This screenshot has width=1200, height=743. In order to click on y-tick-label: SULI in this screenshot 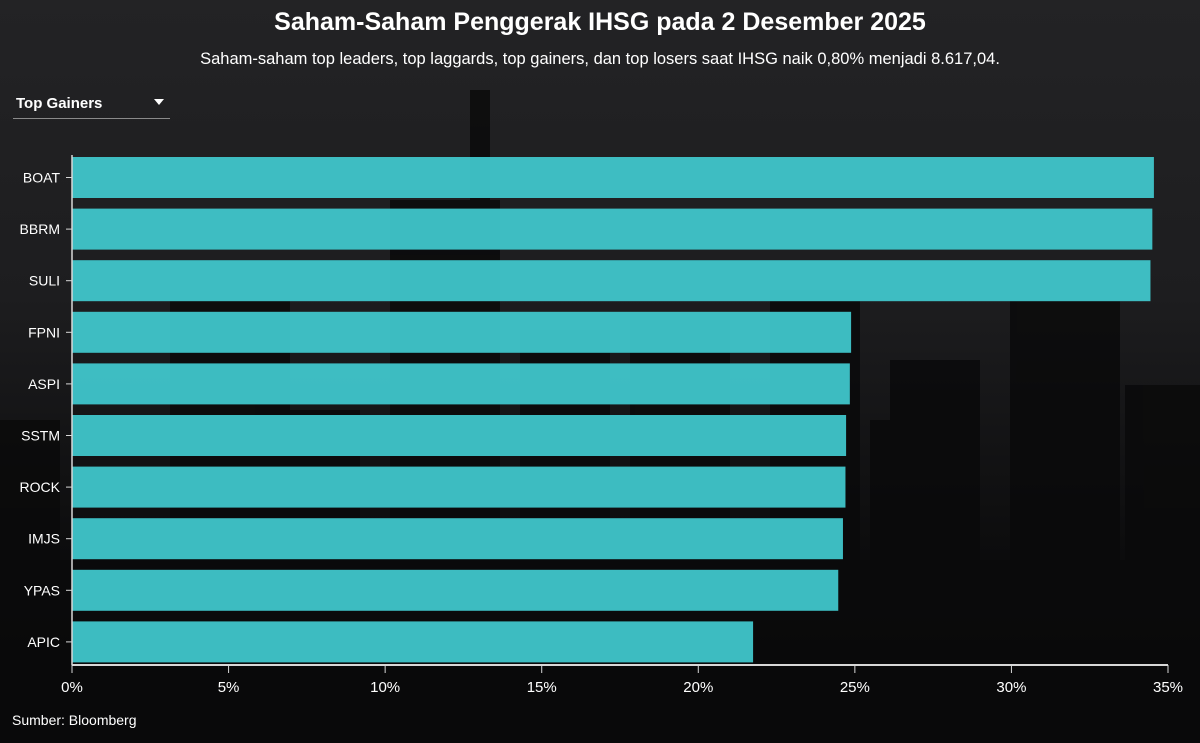, I will do `click(44, 281)`.